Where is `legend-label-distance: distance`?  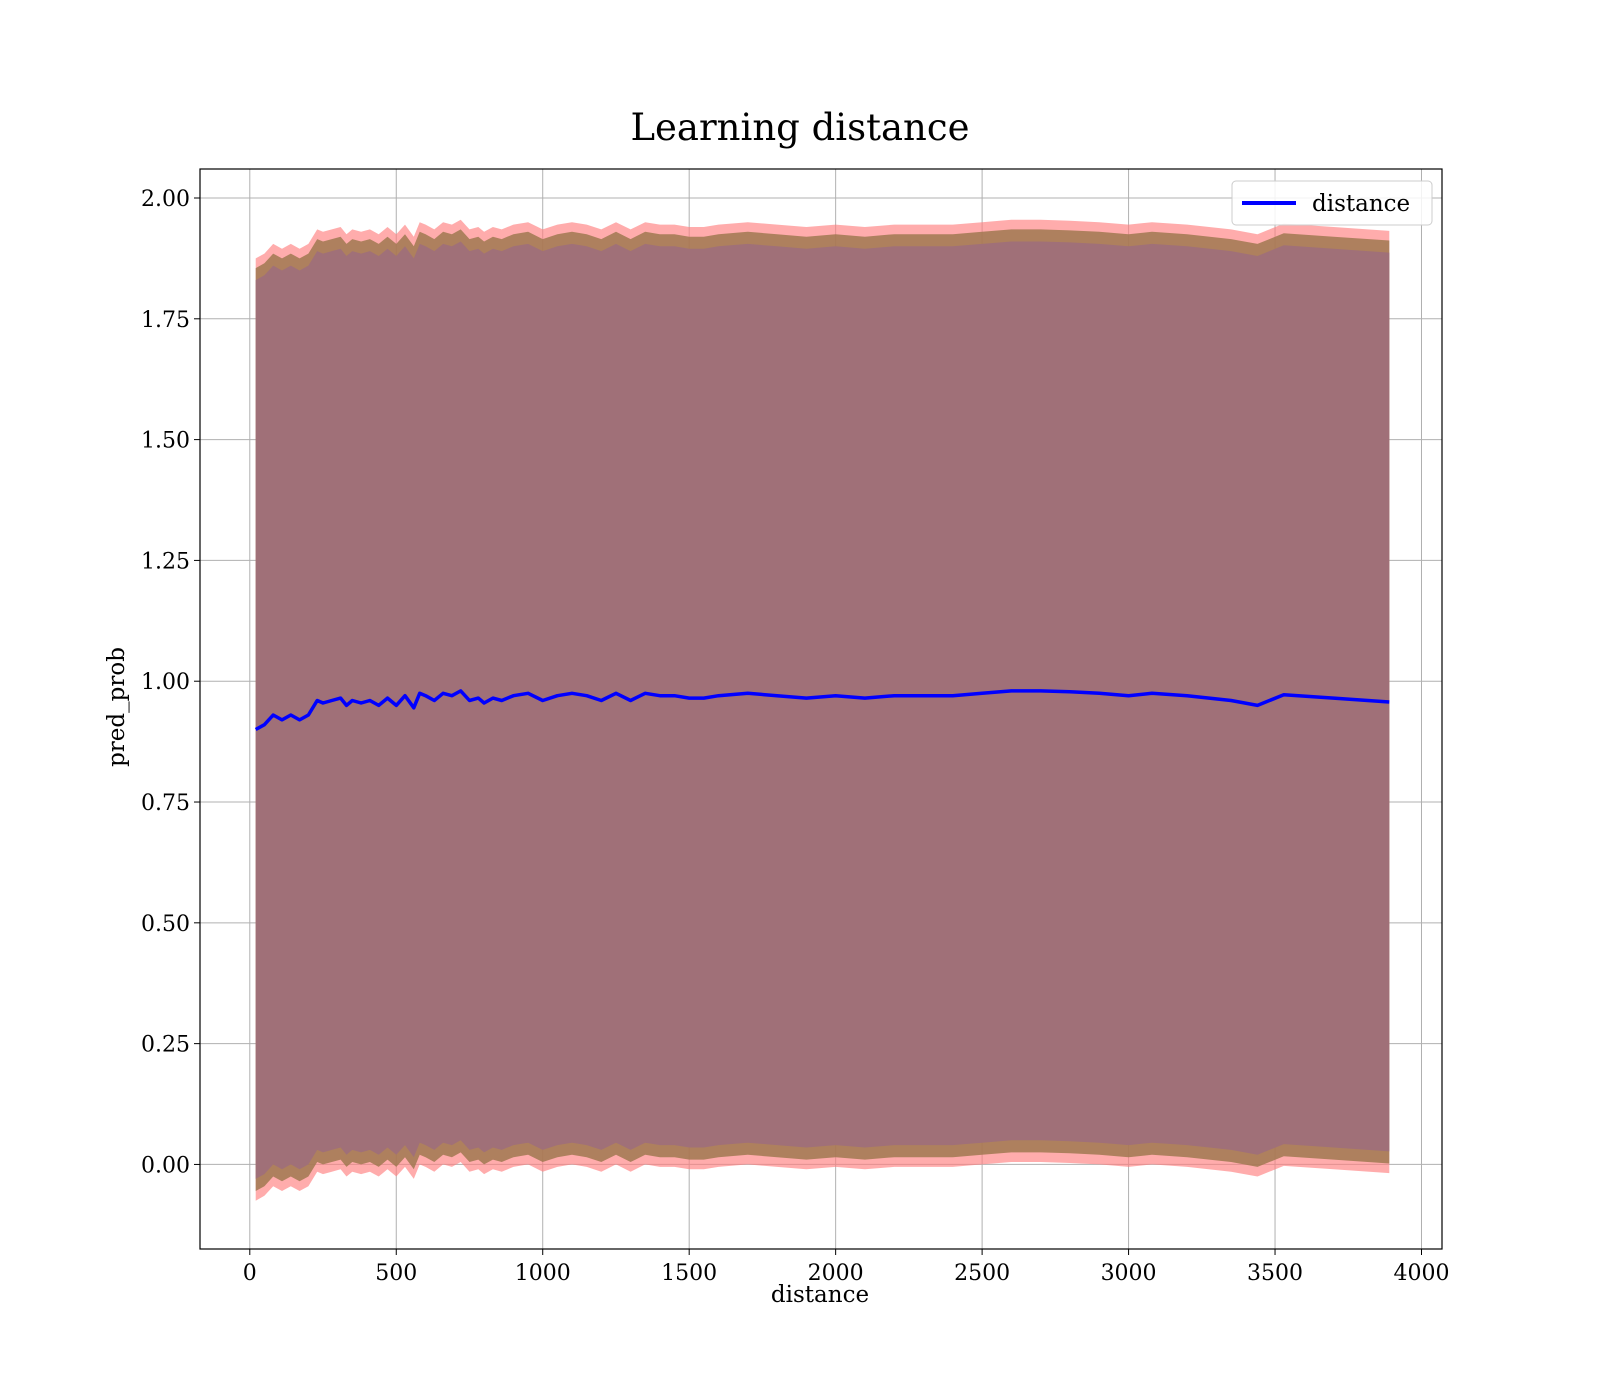
legend-label-distance: distance is located at coordinates (1361, 204).